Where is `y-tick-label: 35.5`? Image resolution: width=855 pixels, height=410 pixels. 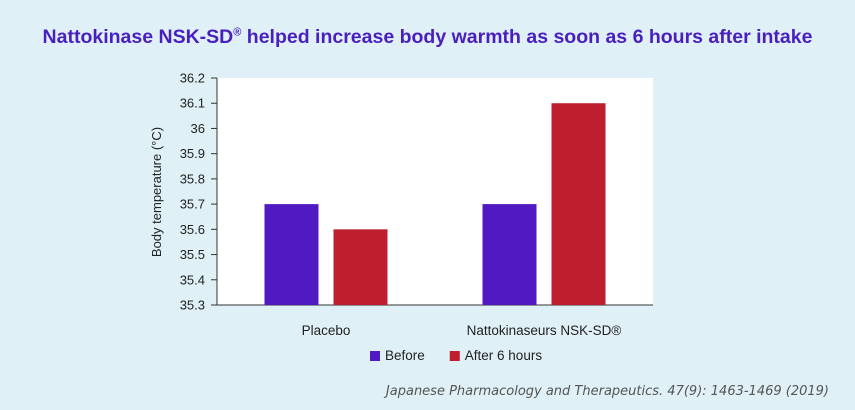
y-tick-label: 35.5 is located at coordinates (192, 254).